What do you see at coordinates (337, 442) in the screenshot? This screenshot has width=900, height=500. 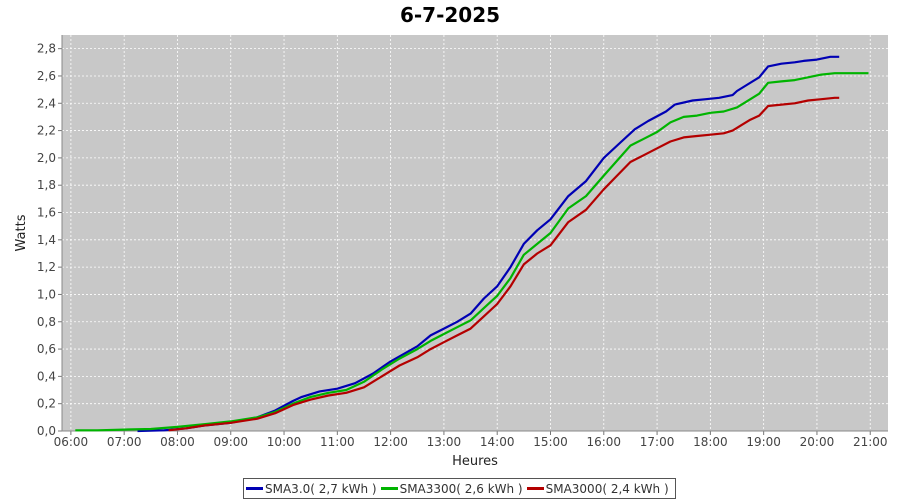 I see `x-tick-label: 11:00` at bounding box center [337, 442].